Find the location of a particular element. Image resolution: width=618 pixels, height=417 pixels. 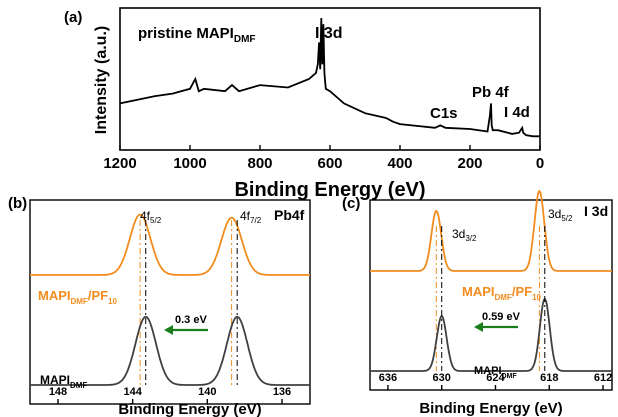

panel-b-xlabel: Binding Energy (eV) is located at coordinates (189, 409).